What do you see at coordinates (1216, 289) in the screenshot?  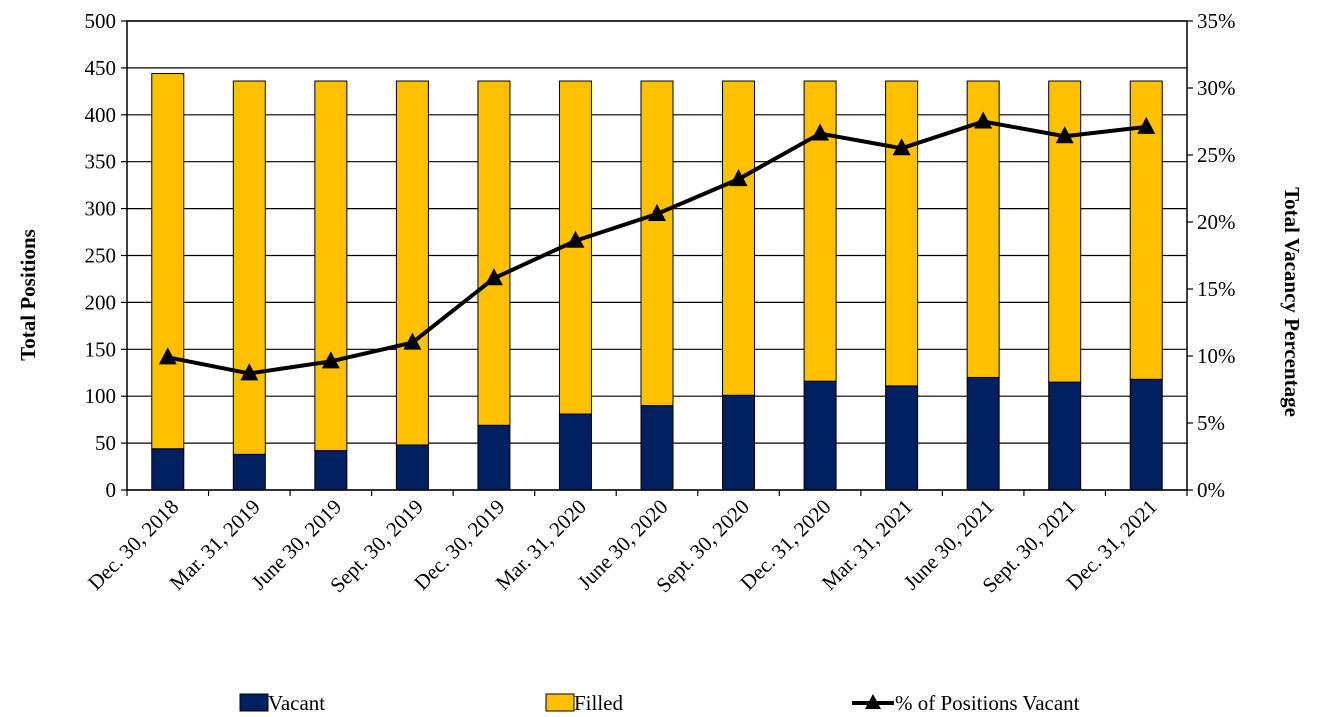 I see `right-tick-label: 15%` at bounding box center [1216, 289].